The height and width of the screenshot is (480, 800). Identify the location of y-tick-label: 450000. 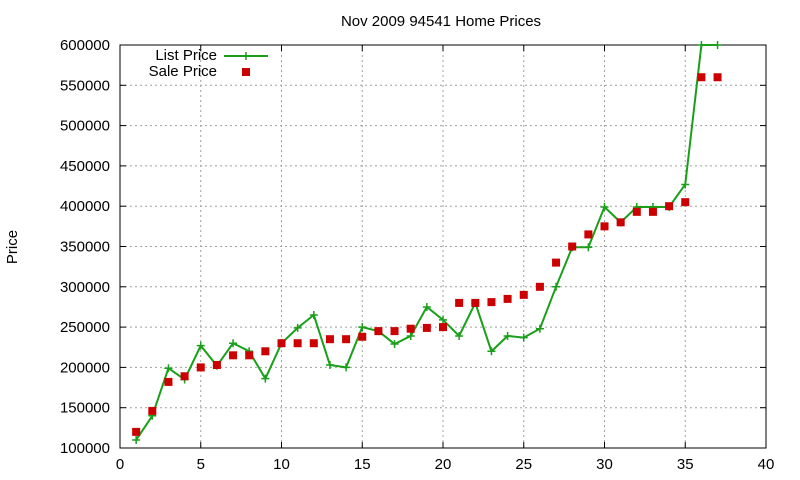
(85, 166).